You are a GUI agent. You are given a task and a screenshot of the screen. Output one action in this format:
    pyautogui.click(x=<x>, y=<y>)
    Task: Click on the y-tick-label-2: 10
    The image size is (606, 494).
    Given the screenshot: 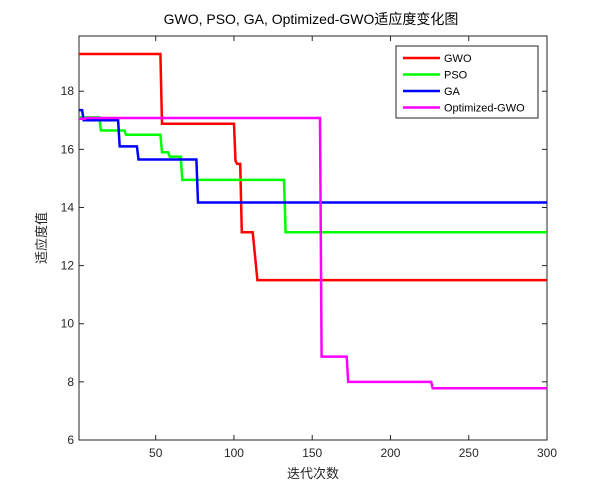 What is the action you would take?
    pyautogui.click(x=68, y=324)
    